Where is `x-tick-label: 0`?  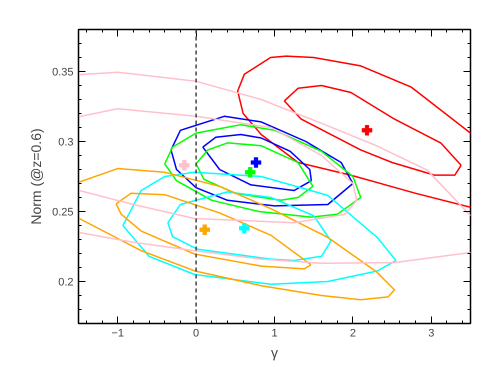 x-tick-label: 0 is located at coordinates (196, 334).